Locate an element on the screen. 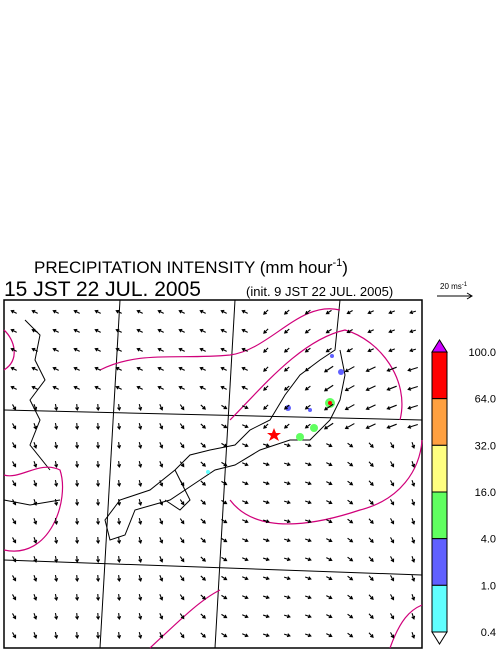 Image resolution: width=500 pixels, height=655 pixels. location-star is located at coordinates (274, 434).